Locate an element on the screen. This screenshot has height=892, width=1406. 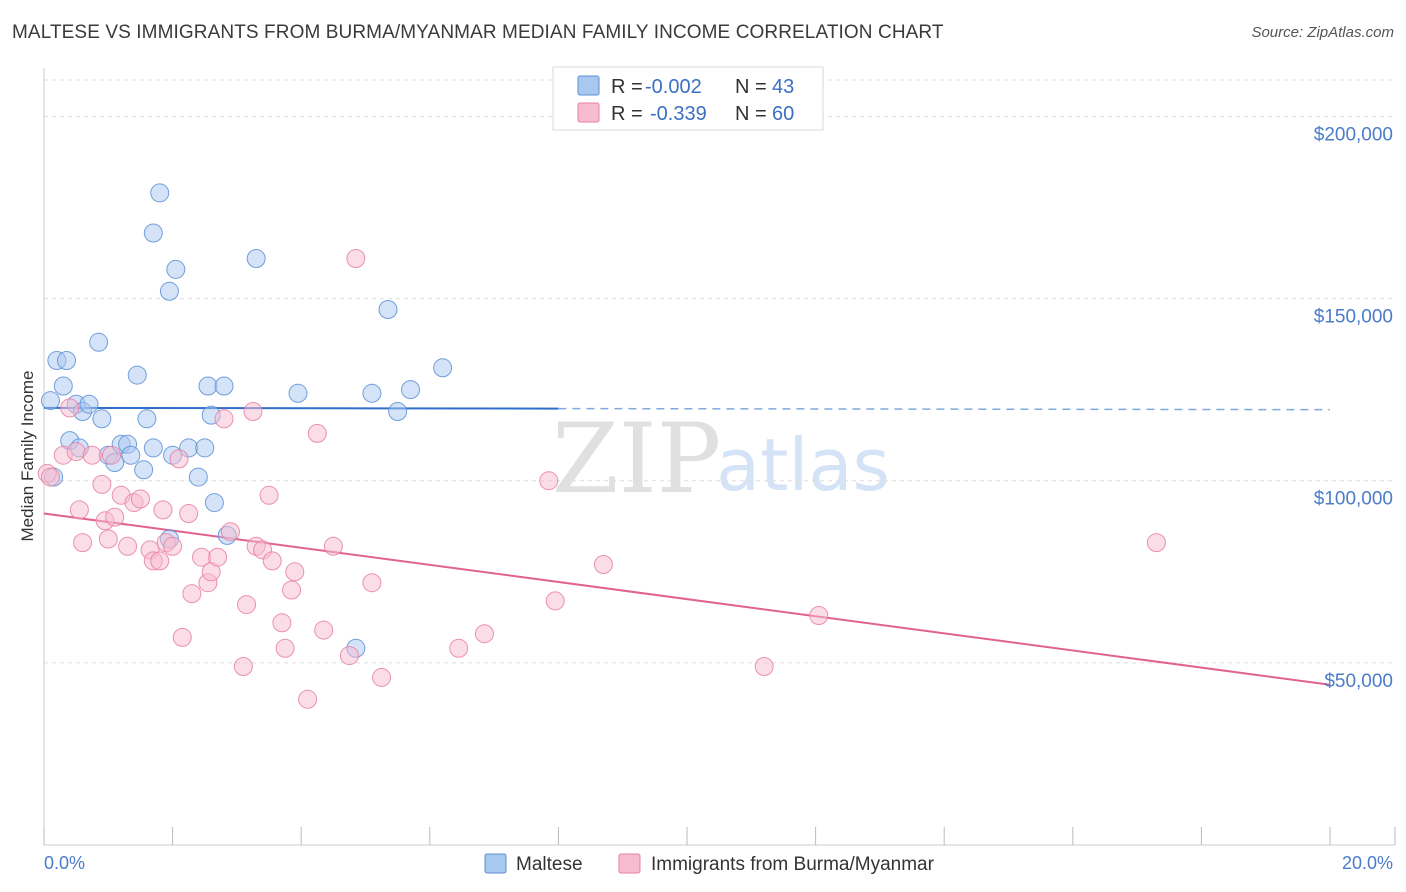
legend-r-value-burma: -0.339 is located at coordinates (678, 114).